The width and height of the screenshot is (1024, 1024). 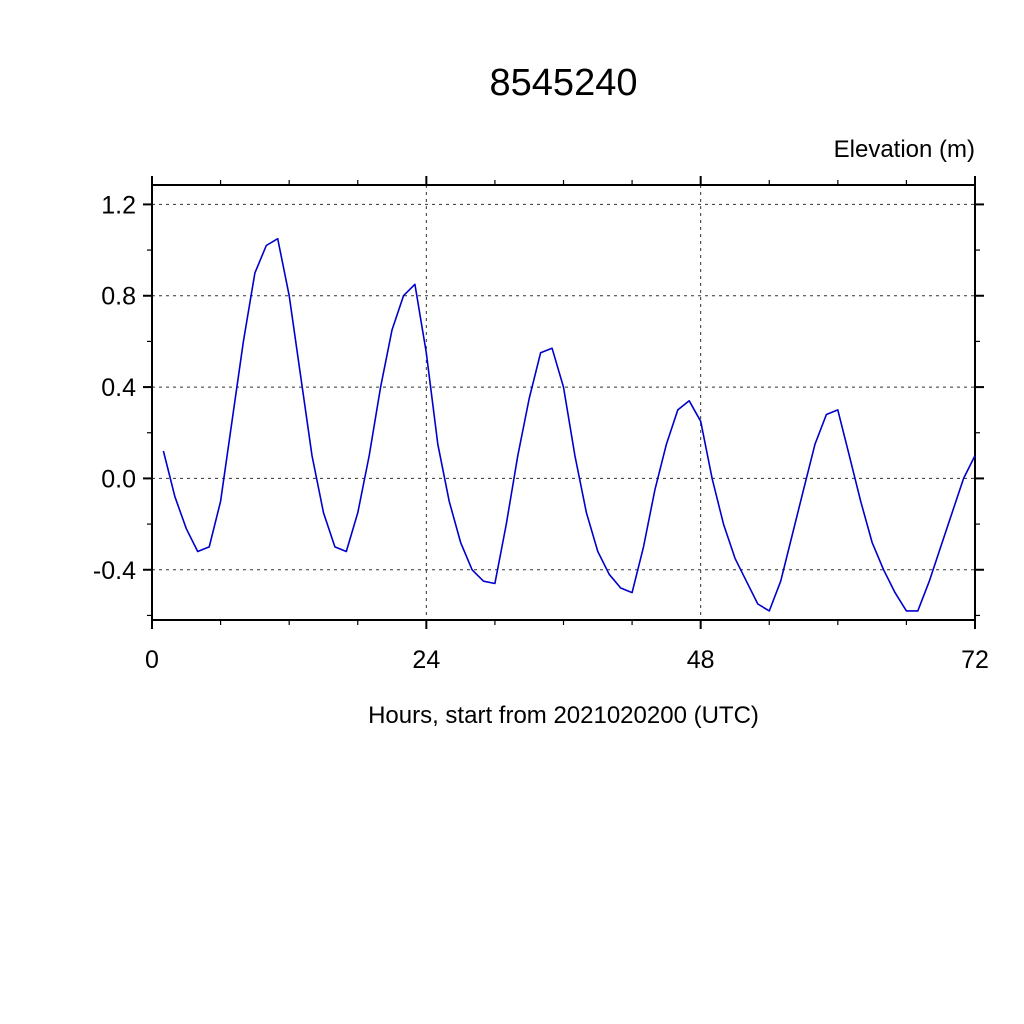 What do you see at coordinates (563, 83) in the screenshot?
I see `chart-title: 8545240` at bounding box center [563, 83].